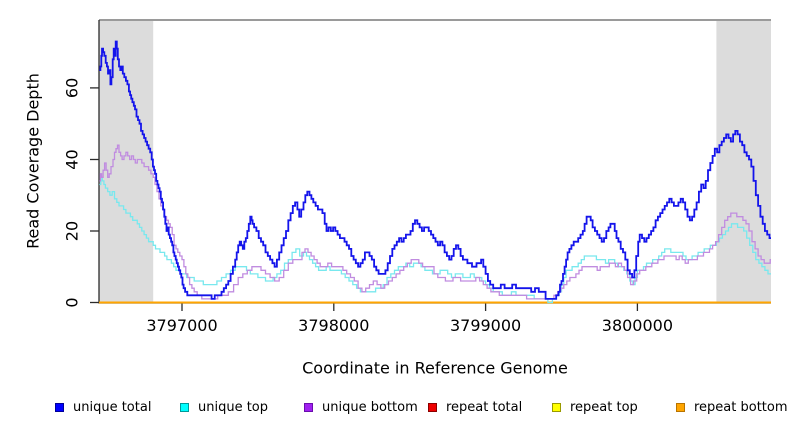 This screenshot has width=792, height=432. What do you see at coordinates (743, 161) in the screenshot?
I see `highlight-region-right` at bounding box center [743, 161].